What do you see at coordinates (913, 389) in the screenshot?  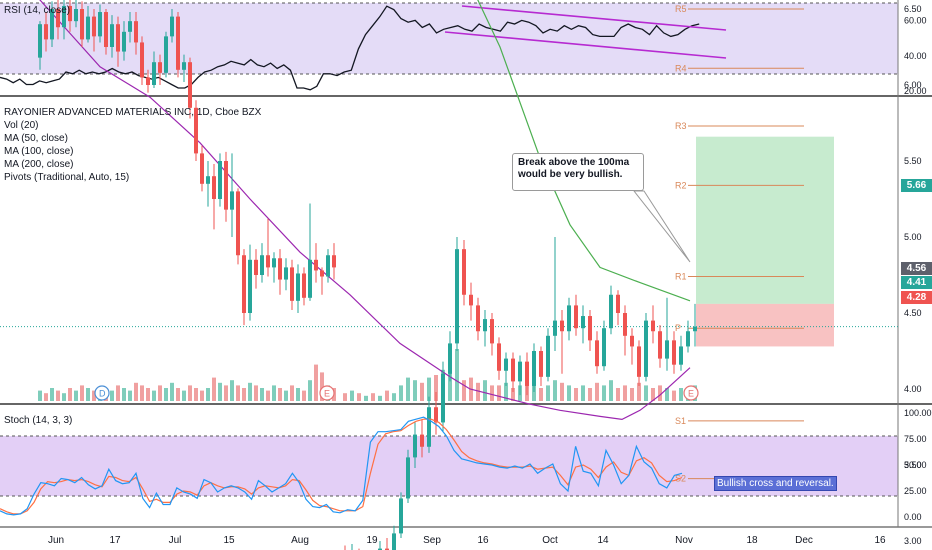 I see `price-tick: 4.00` at bounding box center [913, 389].